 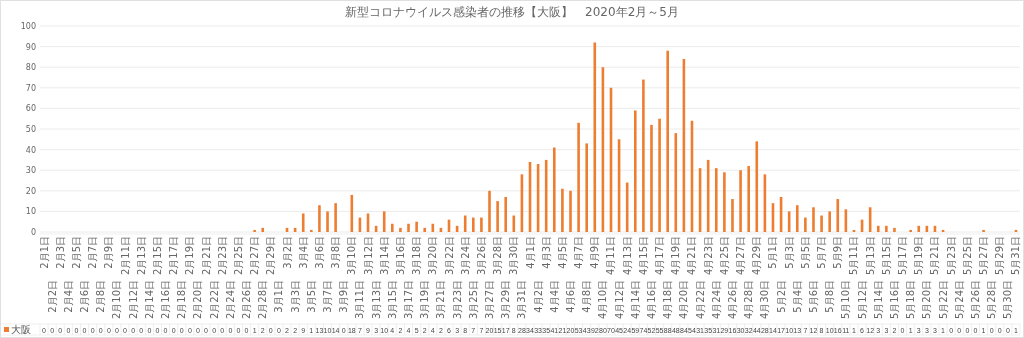 I want to click on x-tick-label: 5月24日, so click(x=959, y=300).